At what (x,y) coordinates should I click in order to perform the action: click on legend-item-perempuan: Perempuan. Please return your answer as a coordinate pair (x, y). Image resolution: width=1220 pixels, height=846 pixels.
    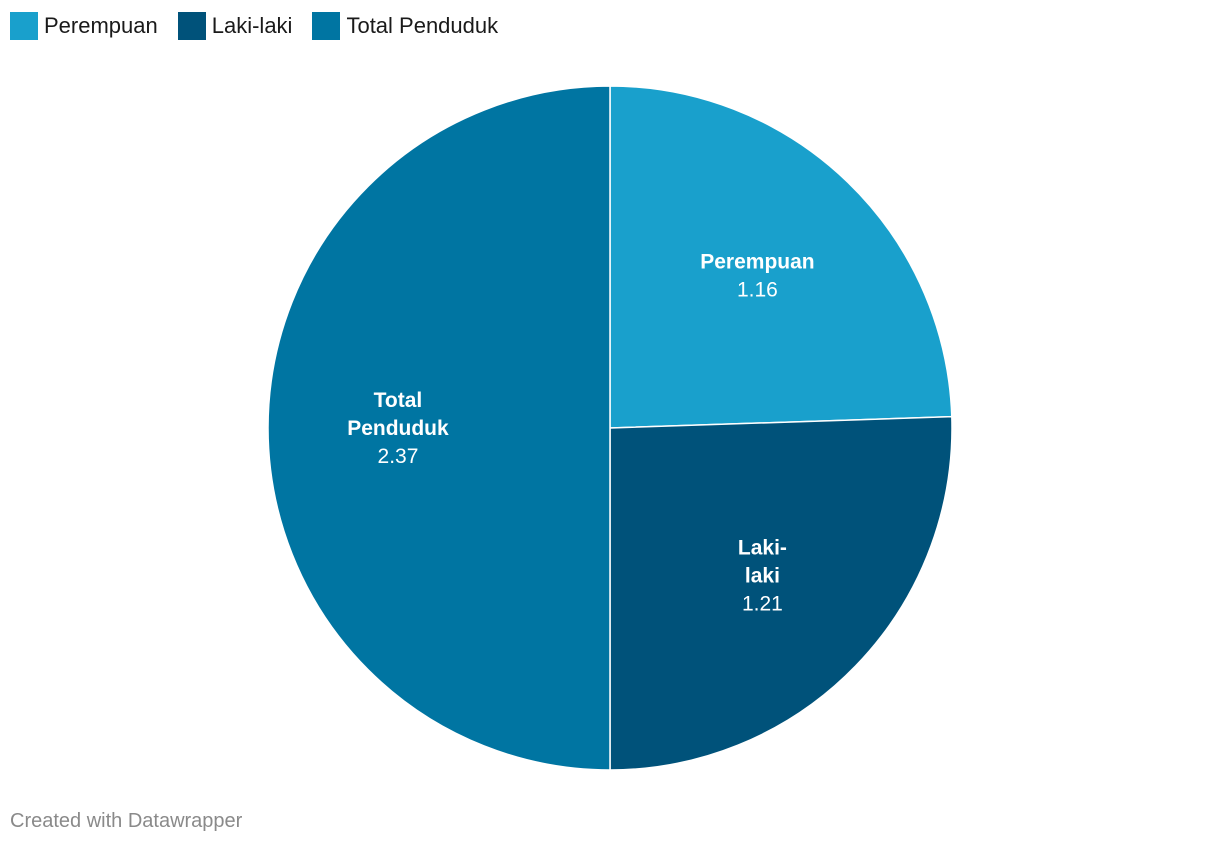
    Looking at the image, I should click on (84, 26).